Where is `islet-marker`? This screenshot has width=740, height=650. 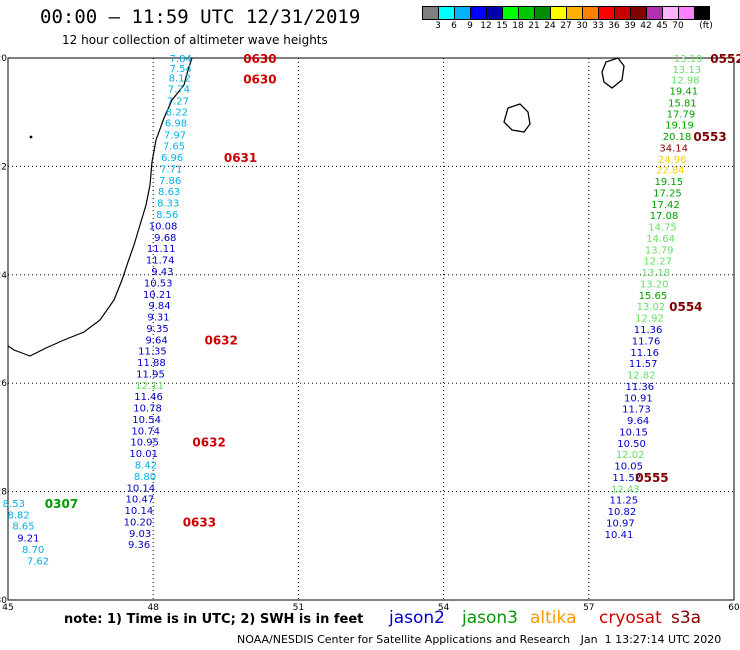
islet-marker is located at coordinates (31, 137).